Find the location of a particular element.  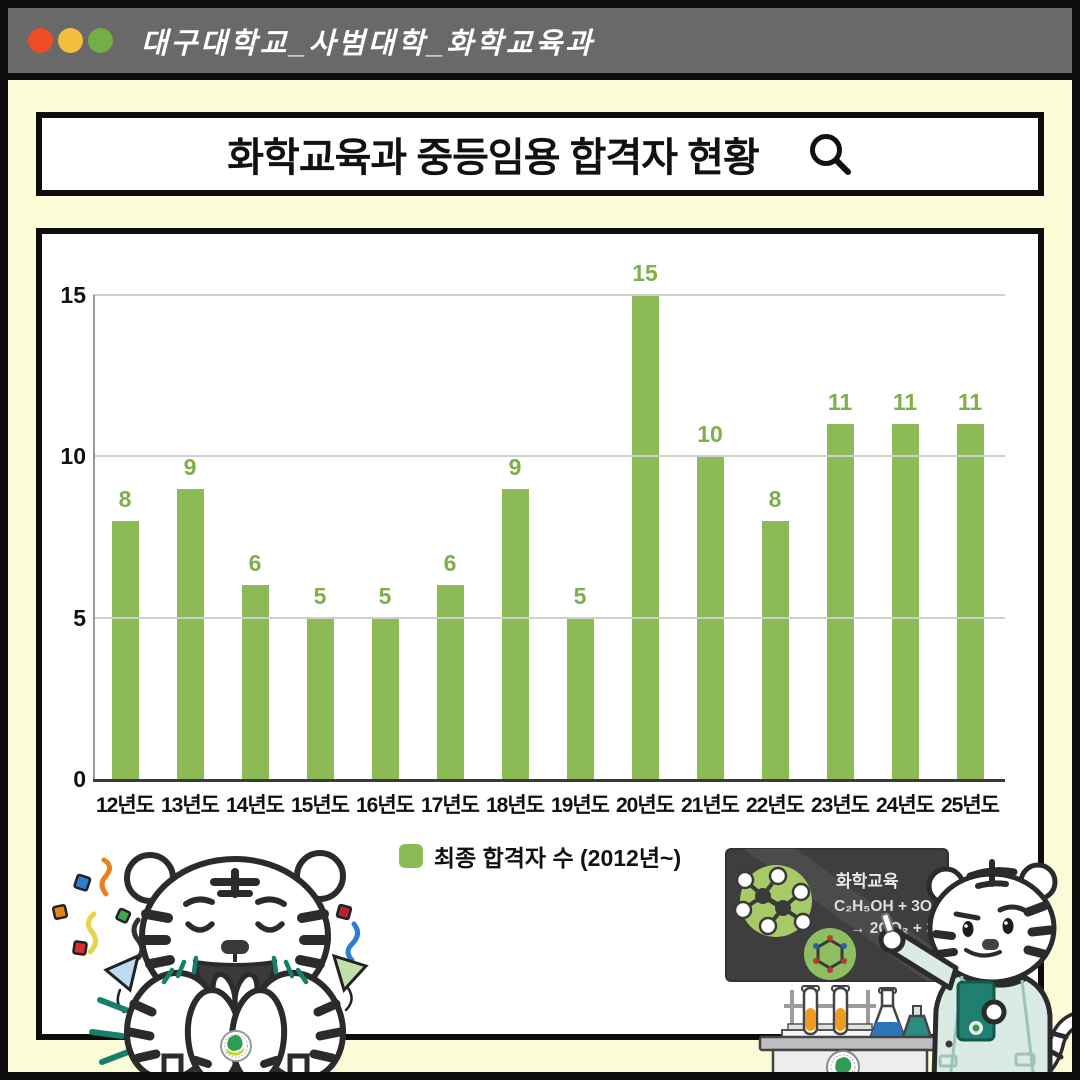

chalkboard-title: 화학교육 is located at coordinates (867, 881).